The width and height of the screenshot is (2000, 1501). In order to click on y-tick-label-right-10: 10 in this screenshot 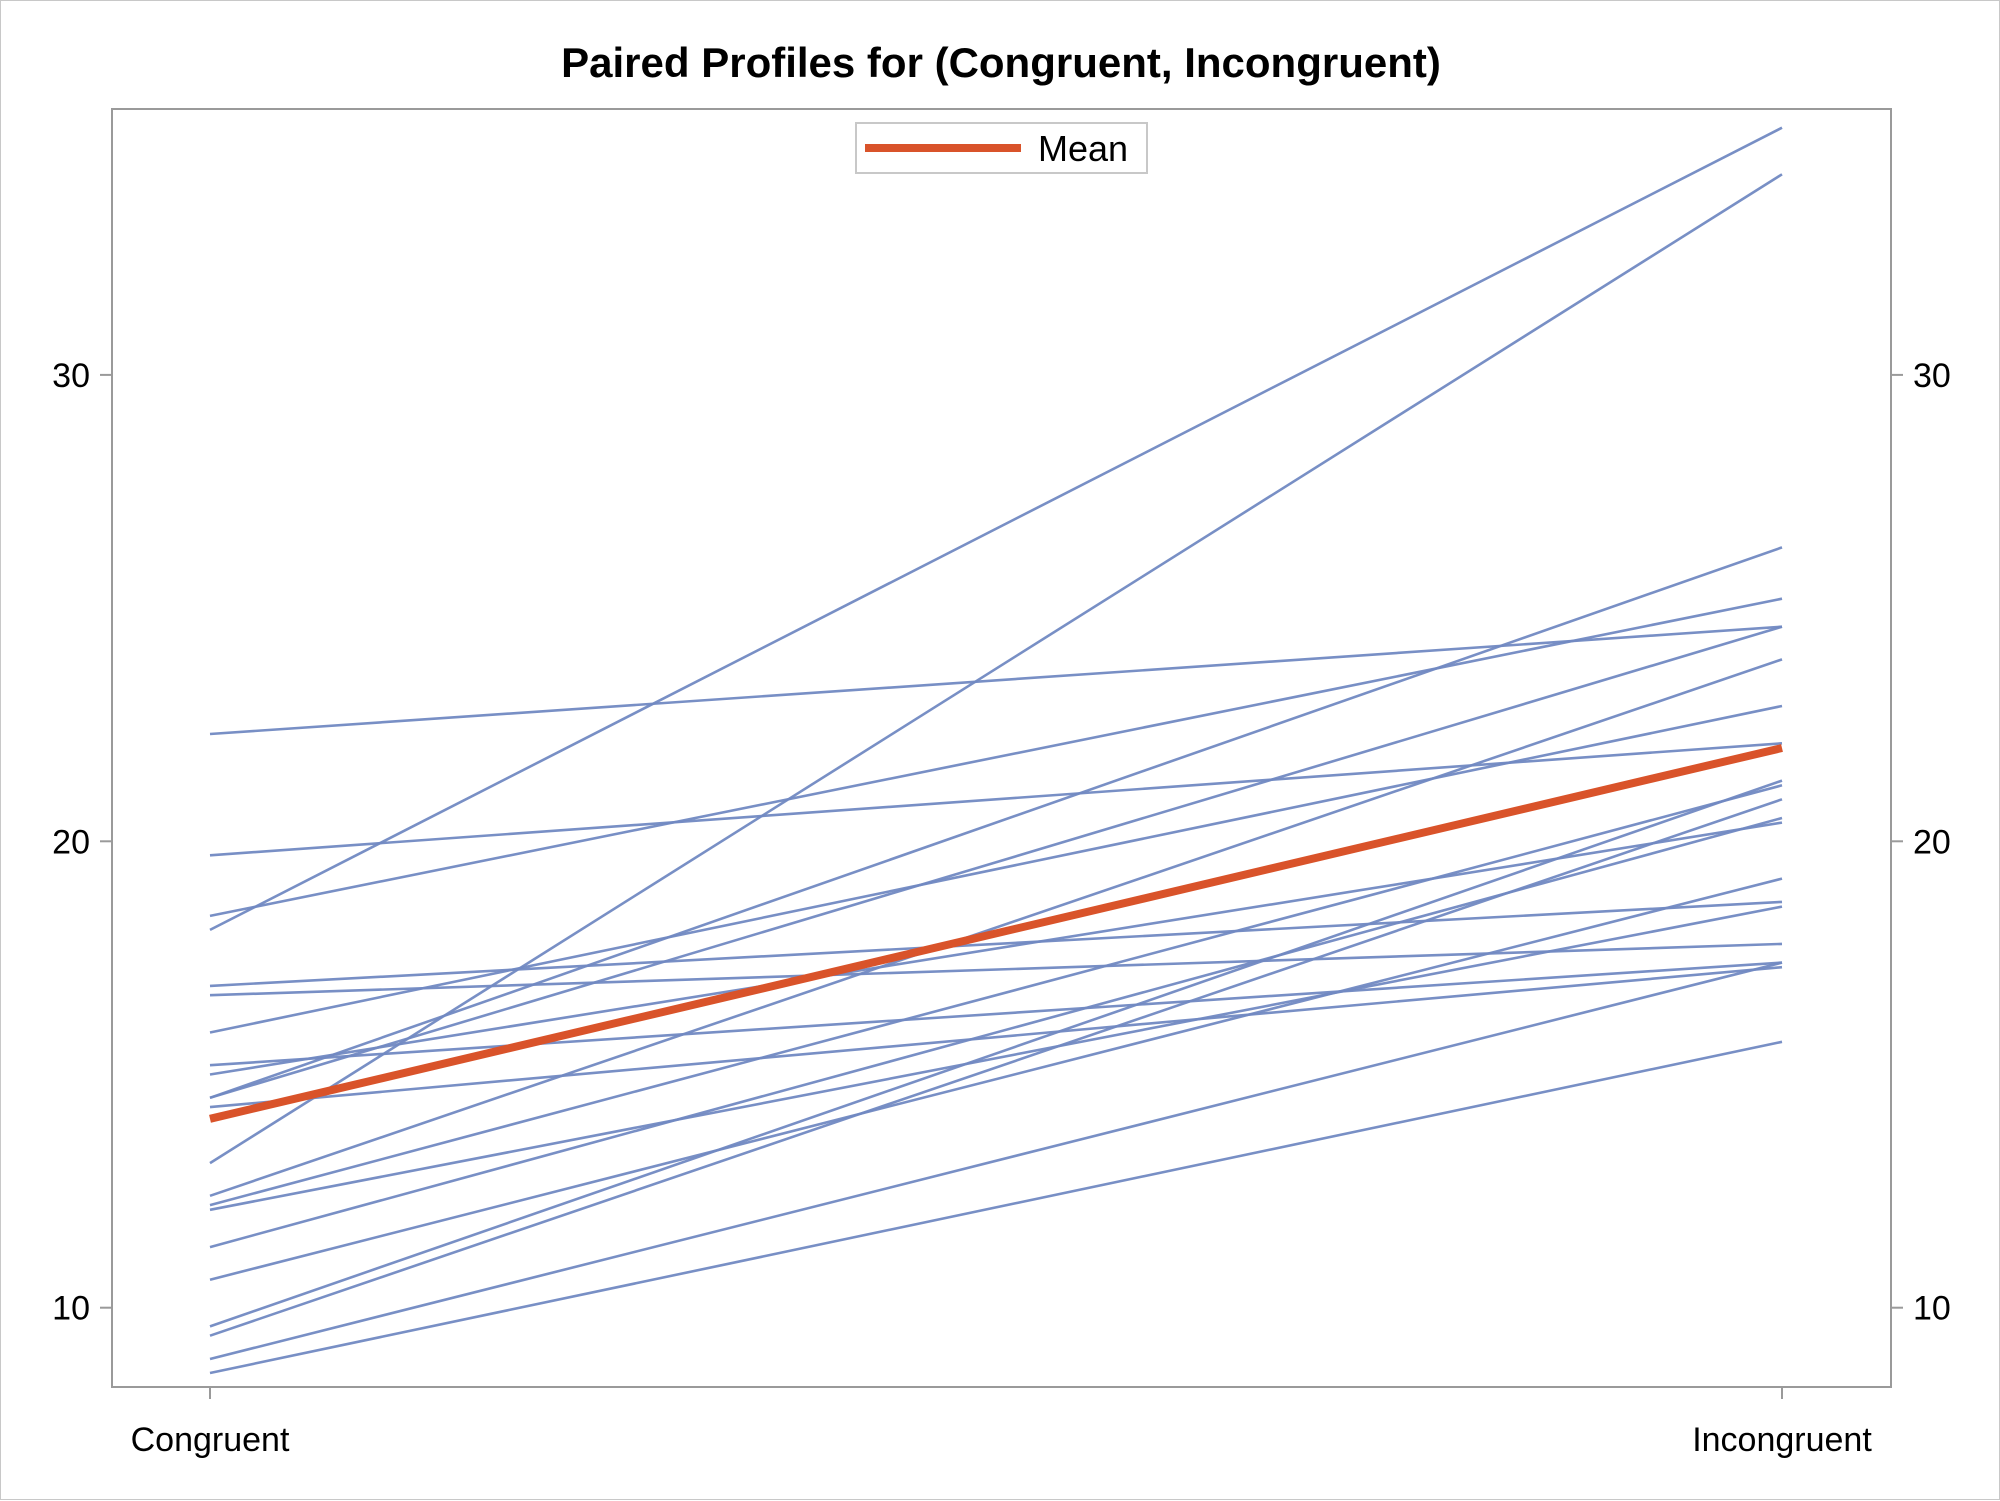, I will do `click(1932, 1309)`.